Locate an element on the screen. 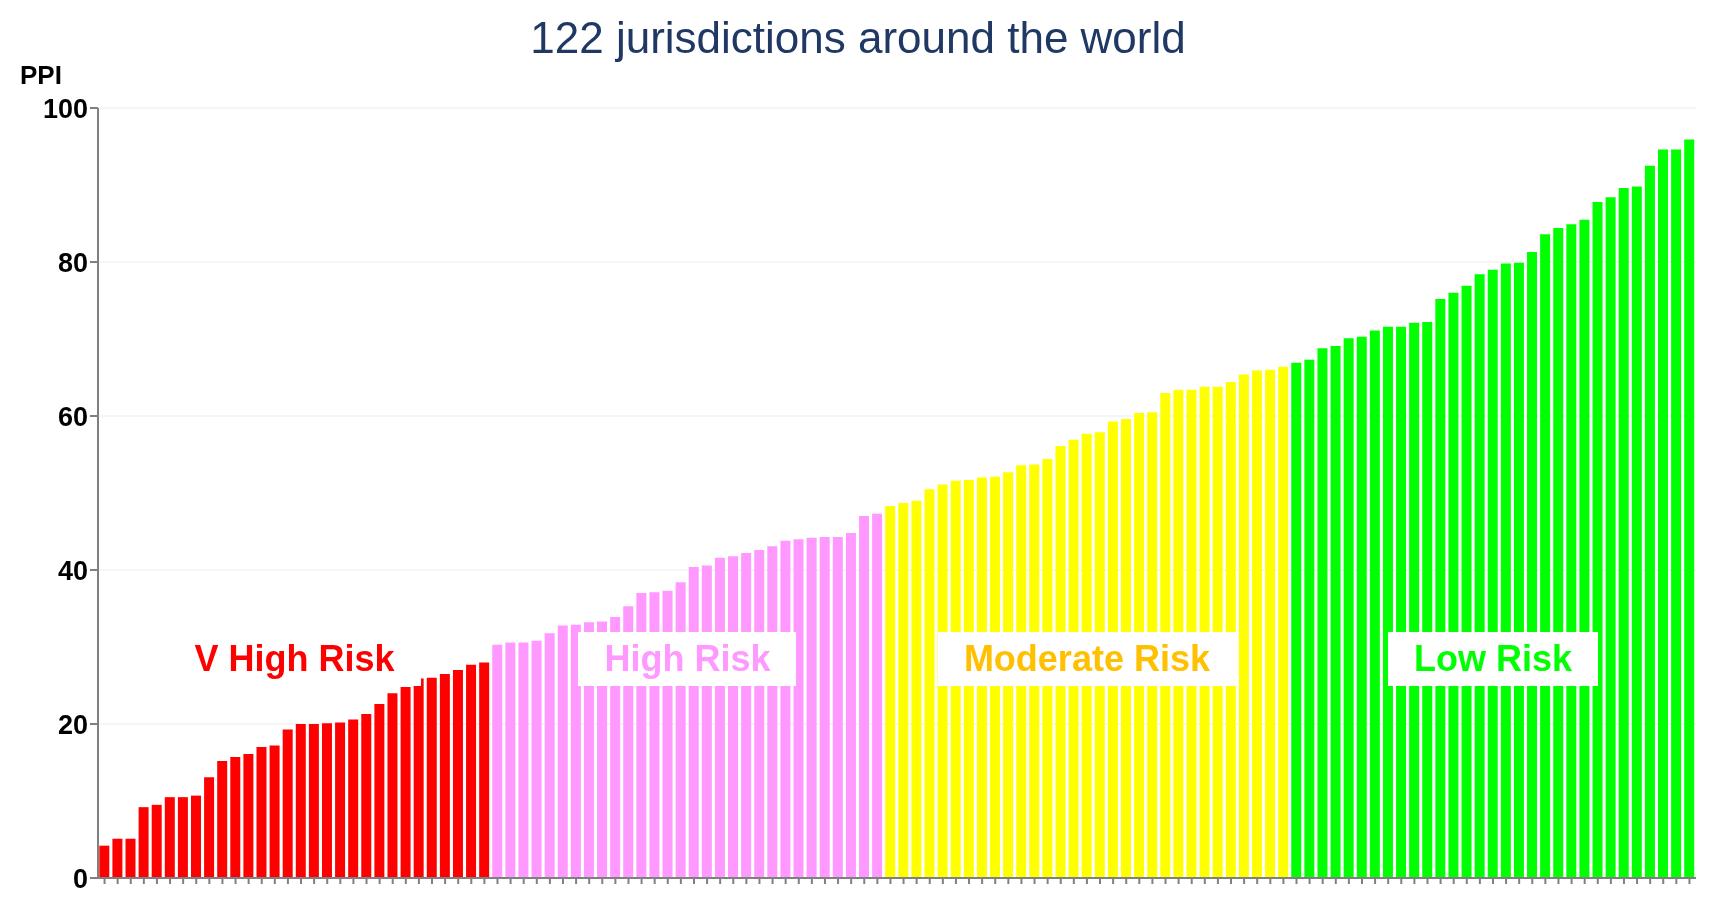 The height and width of the screenshot is (919, 1729). series-label: Moderate Risk is located at coordinates (1086, 658).